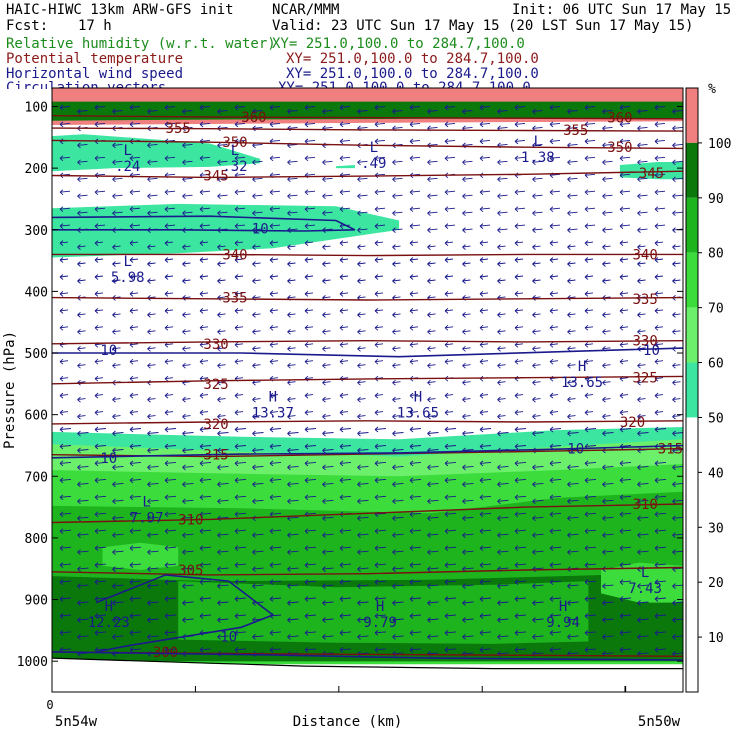 This screenshot has width=740, height=740. What do you see at coordinates (398, 44) in the screenshot?
I see `field-rh-xy: XY= 251.0,100.0 to 284.7,100.0` at bounding box center [398, 44].